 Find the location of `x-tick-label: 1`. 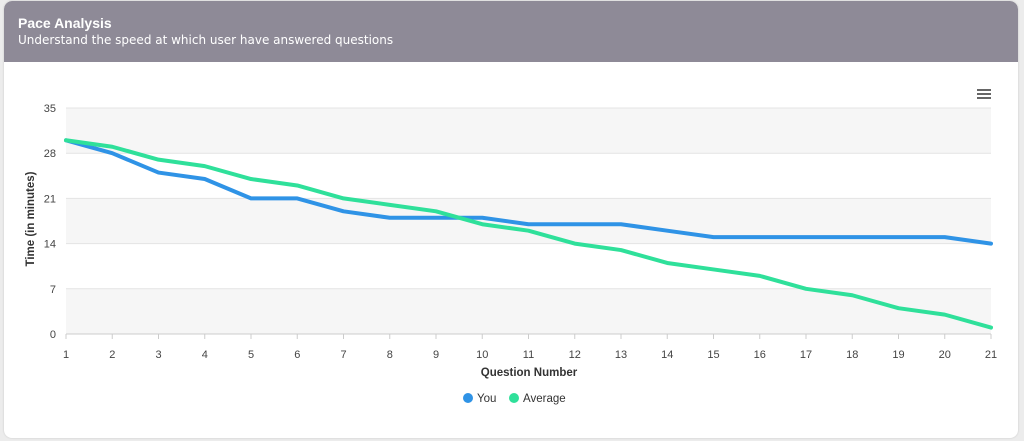

x-tick-label: 1 is located at coordinates (66, 355).